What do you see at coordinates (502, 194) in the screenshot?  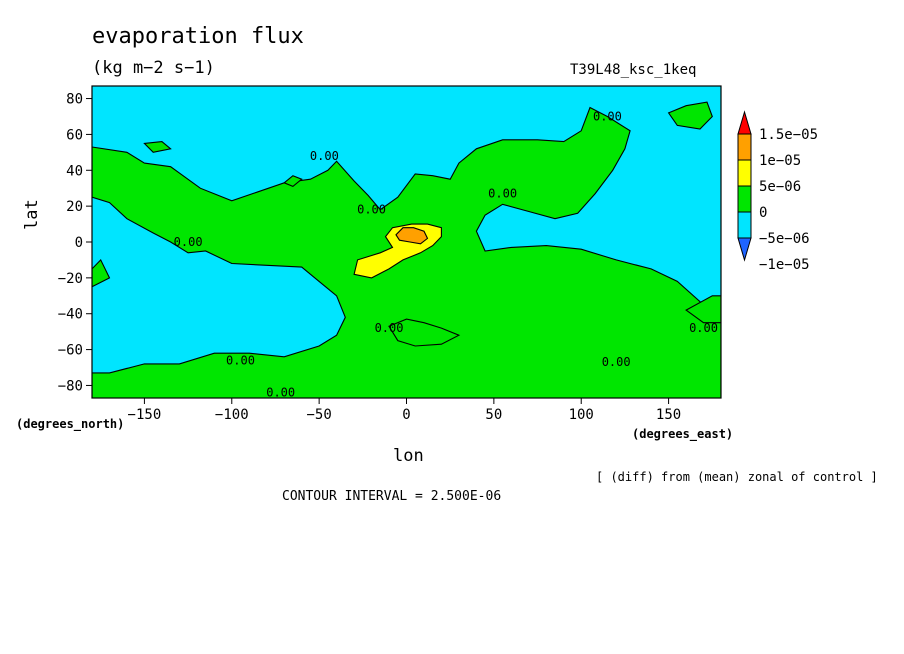 I see `contour-label-3: 0.00` at bounding box center [502, 194].